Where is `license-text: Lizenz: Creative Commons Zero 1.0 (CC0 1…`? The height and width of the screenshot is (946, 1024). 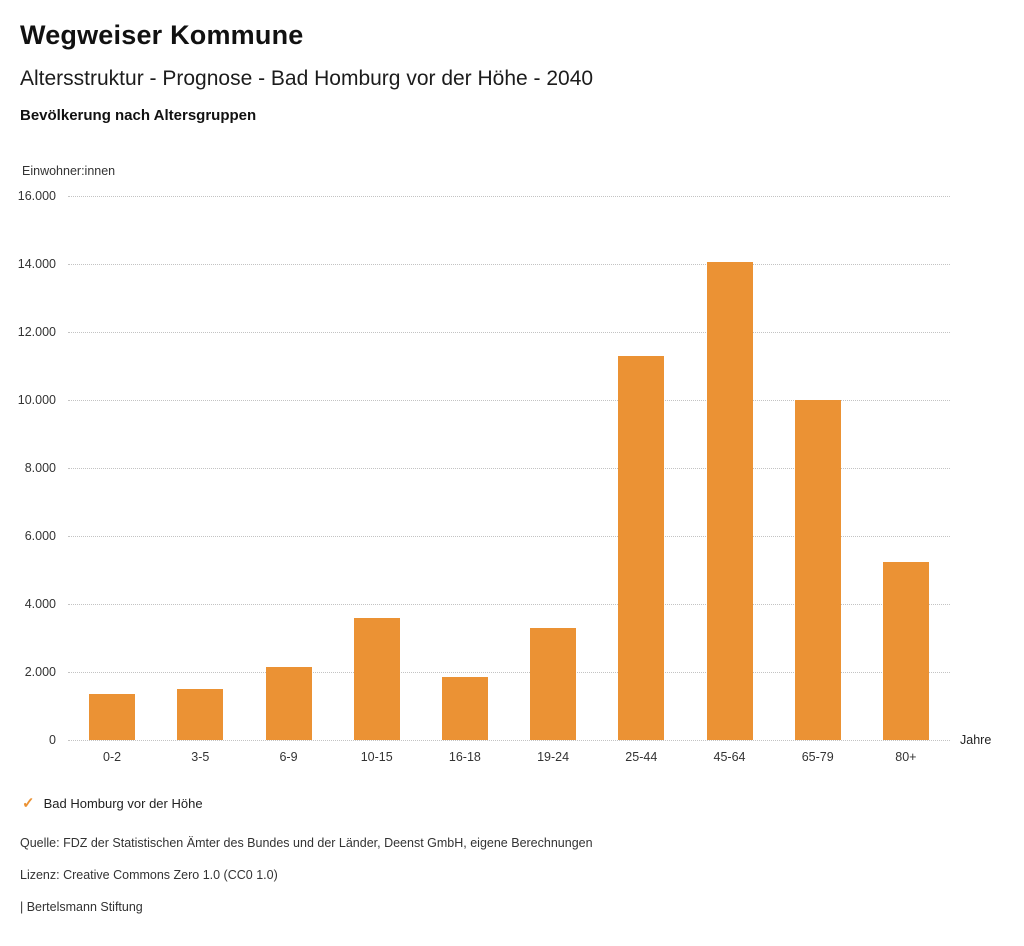
license-text: Lizenz: Creative Commons Zero 1.0 (CC0 1… is located at coordinates (149, 875).